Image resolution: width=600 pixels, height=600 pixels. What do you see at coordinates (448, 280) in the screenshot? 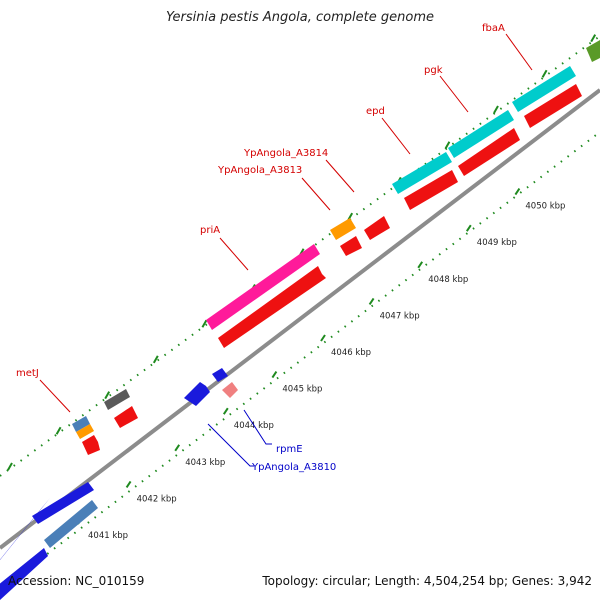
I see `kbp-tick-label: 4048 kbp` at bounding box center [448, 280].